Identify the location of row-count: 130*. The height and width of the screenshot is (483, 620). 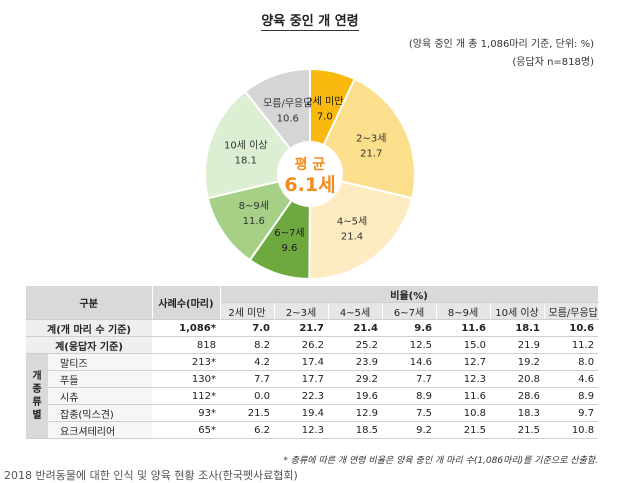
(186, 379).